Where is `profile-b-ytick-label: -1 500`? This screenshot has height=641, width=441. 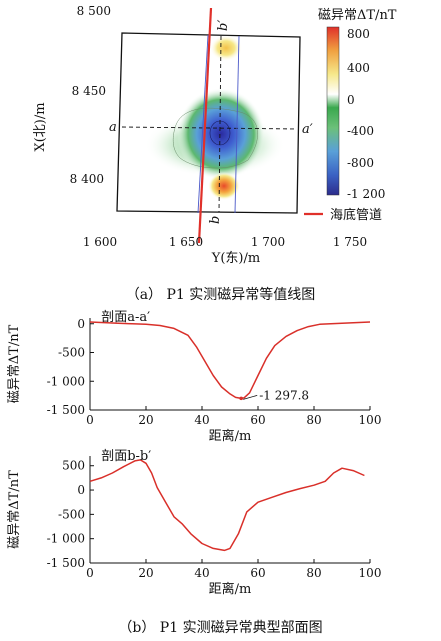
profile-b-ytick-label: -1 500 is located at coordinates (66, 563).